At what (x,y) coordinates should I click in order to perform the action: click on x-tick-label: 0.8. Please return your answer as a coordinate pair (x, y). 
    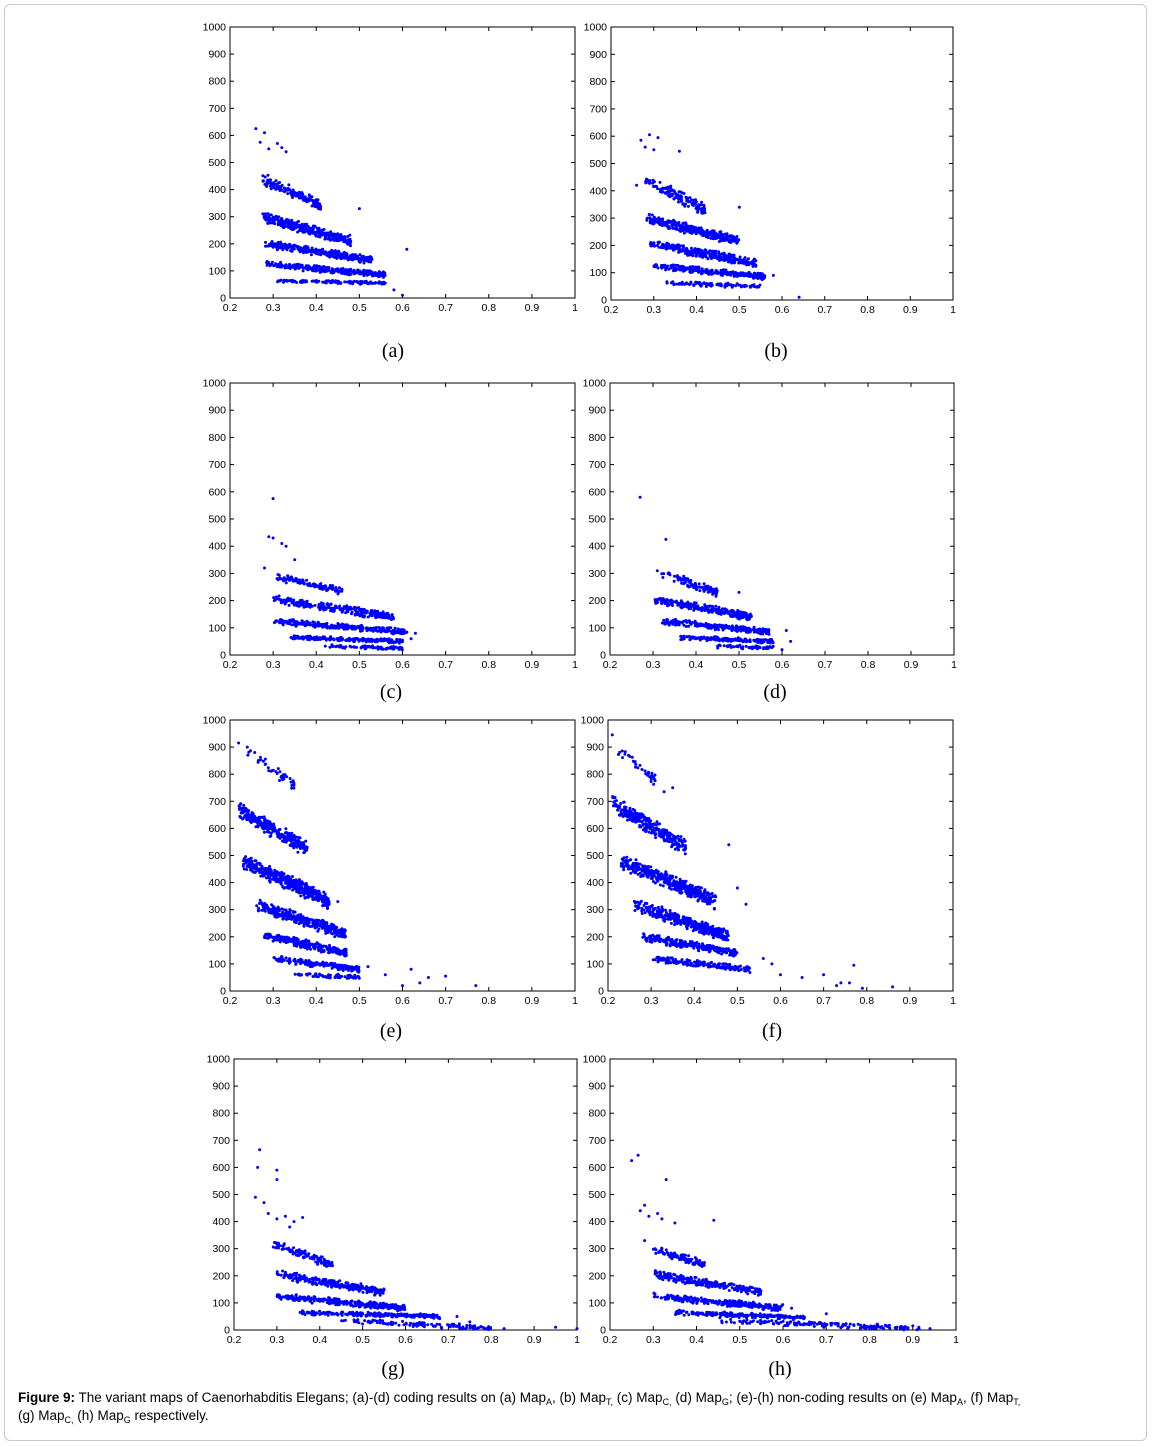
    Looking at the image, I should click on (868, 665).